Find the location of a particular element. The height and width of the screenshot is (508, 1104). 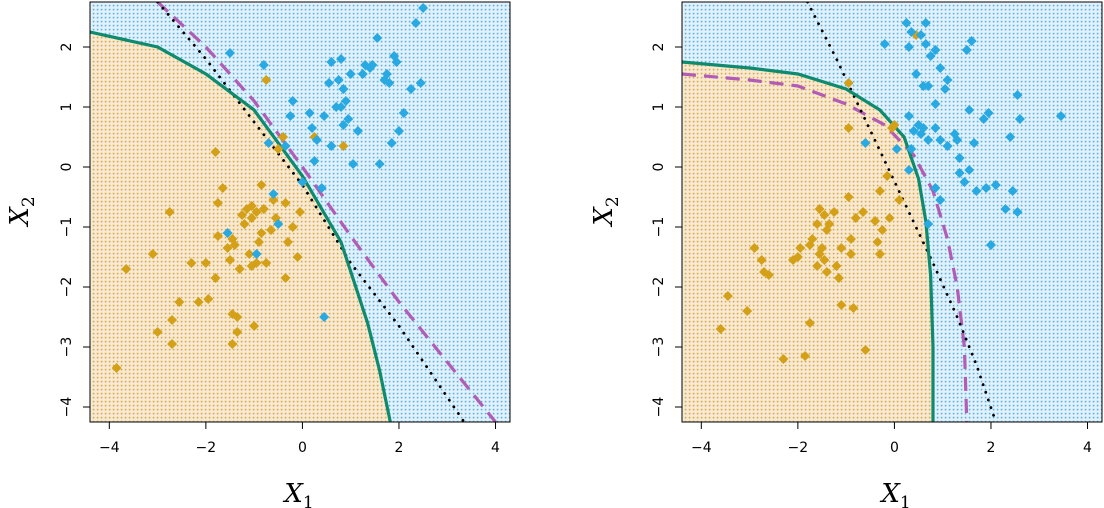

x-axis-title: X1 is located at coordinates (894, 493).